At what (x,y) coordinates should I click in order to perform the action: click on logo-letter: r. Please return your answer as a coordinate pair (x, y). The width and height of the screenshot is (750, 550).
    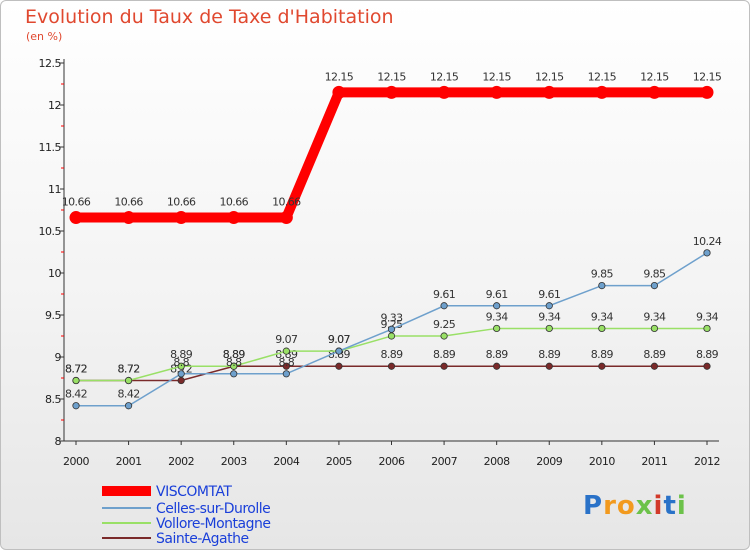
    Looking at the image, I should click on (610, 506).